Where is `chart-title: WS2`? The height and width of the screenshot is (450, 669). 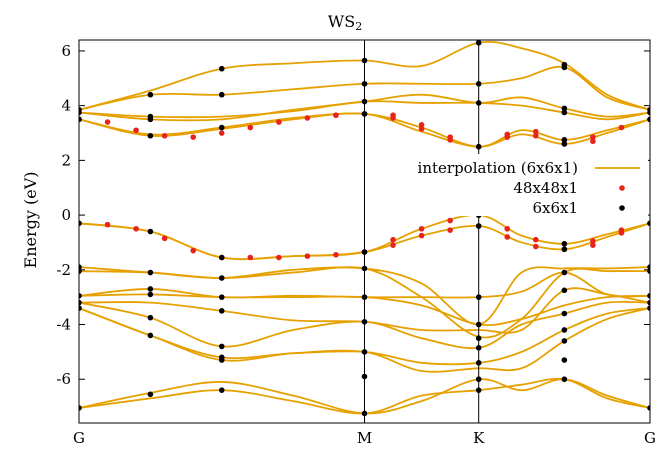 chart-title: WS2 is located at coordinates (345, 22).